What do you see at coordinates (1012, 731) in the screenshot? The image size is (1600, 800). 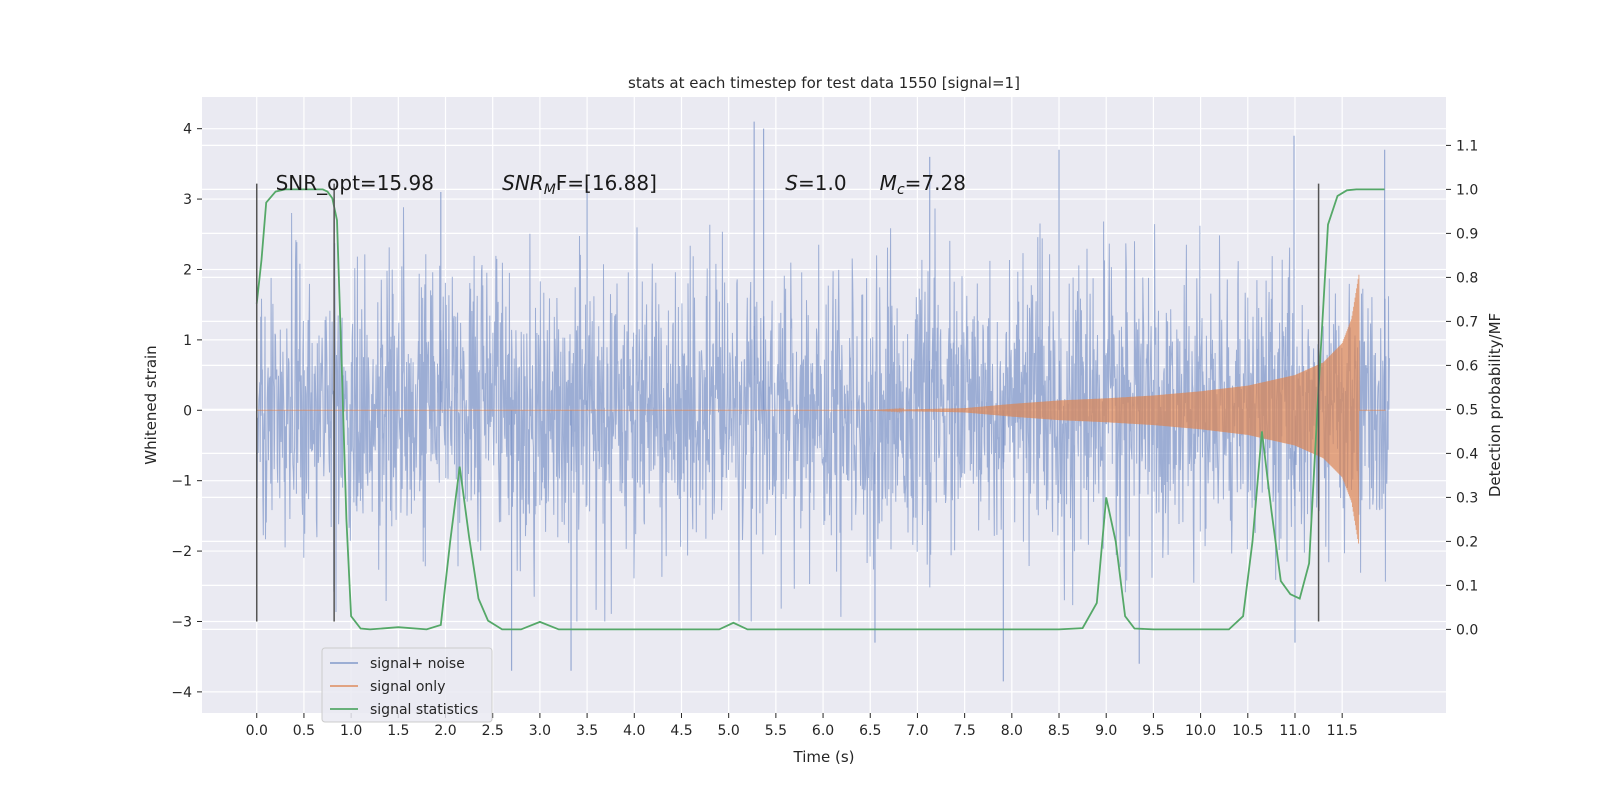 I see `x-tick-label: 8.0` at bounding box center [1012, 731].